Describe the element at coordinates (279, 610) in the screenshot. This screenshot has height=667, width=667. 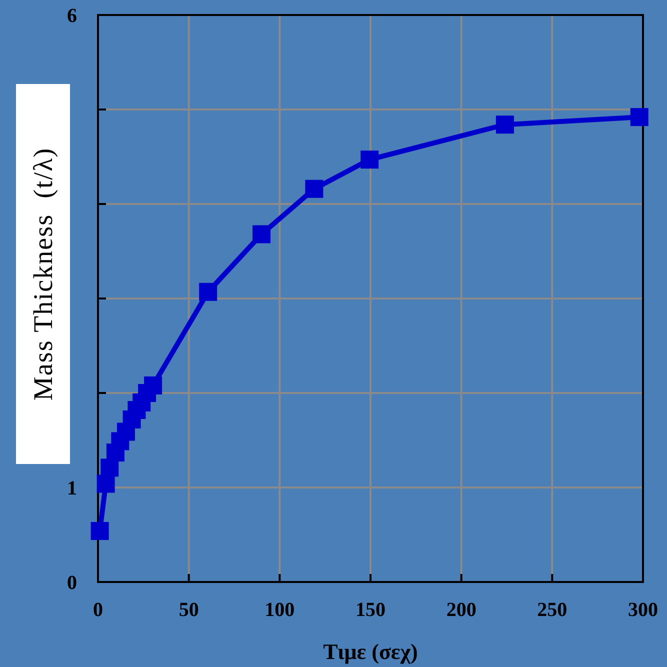
I see `x-tick-label: 100` at that location.